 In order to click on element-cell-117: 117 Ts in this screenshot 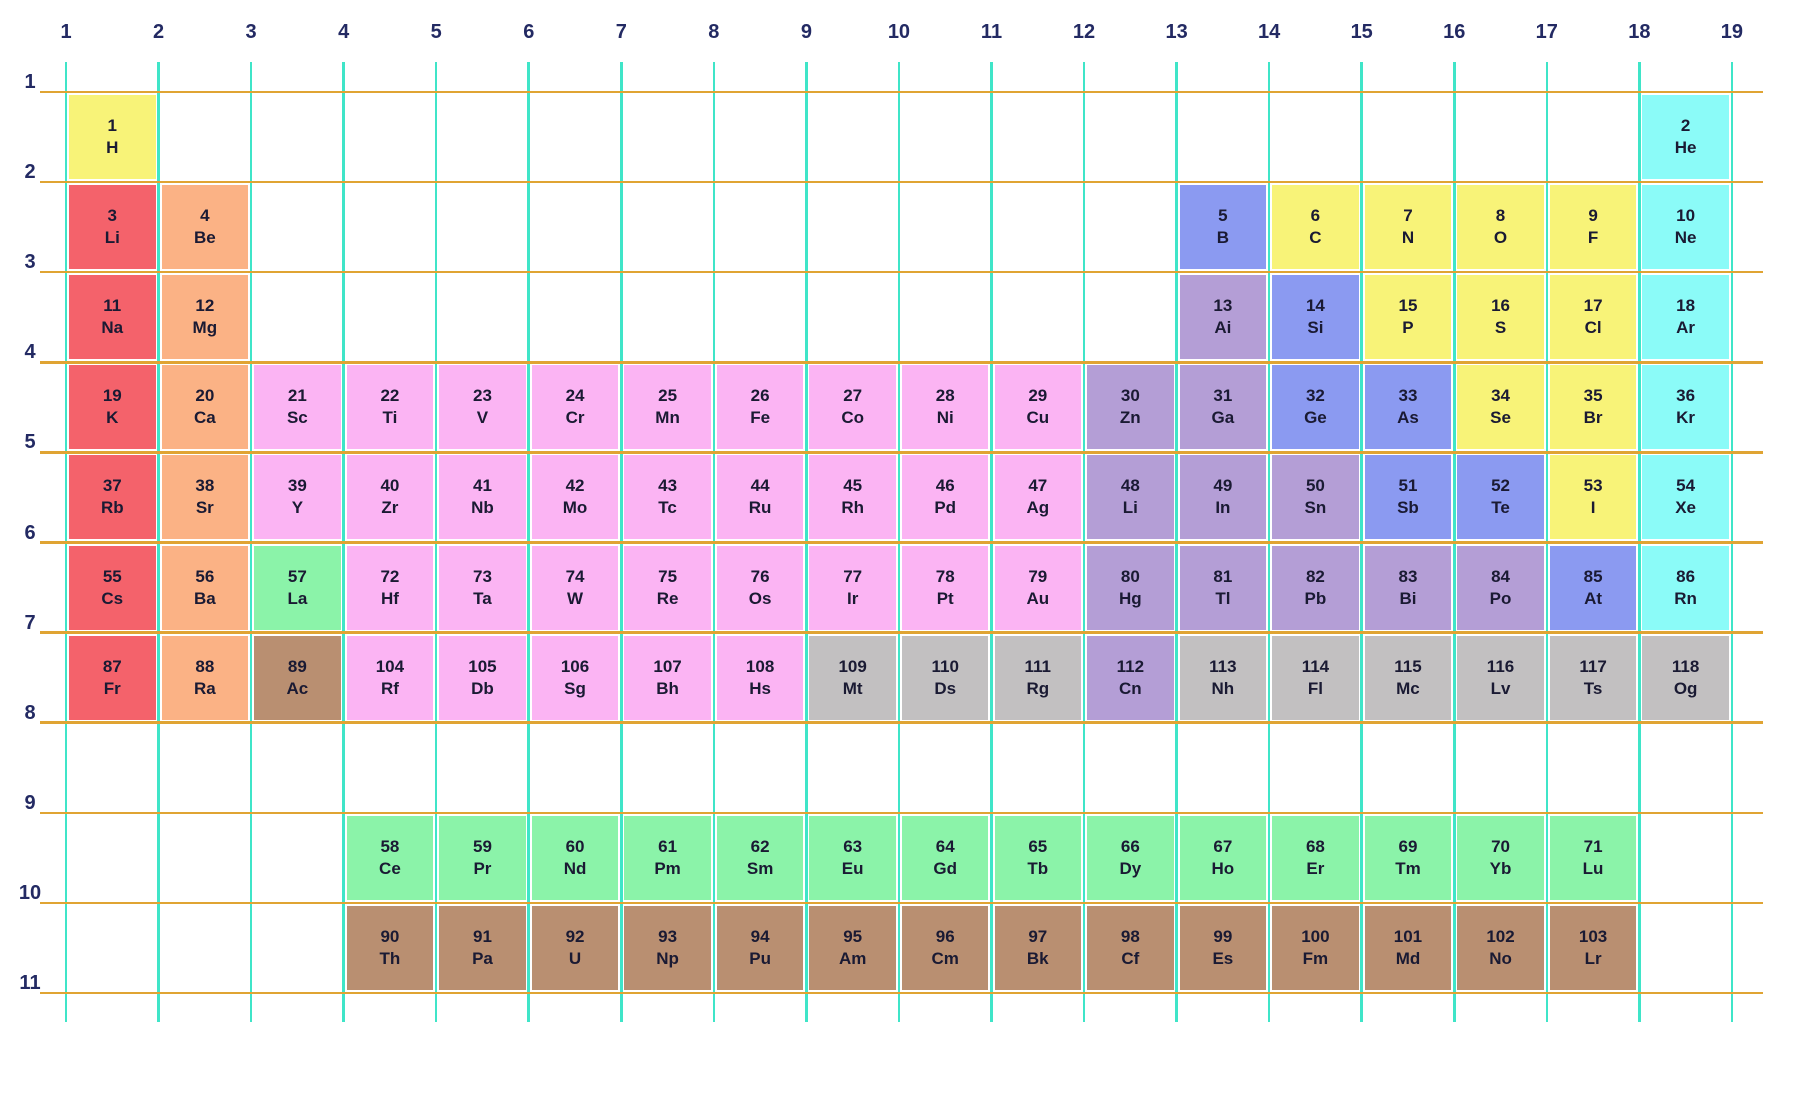, I will do `click(1593, 677)`.